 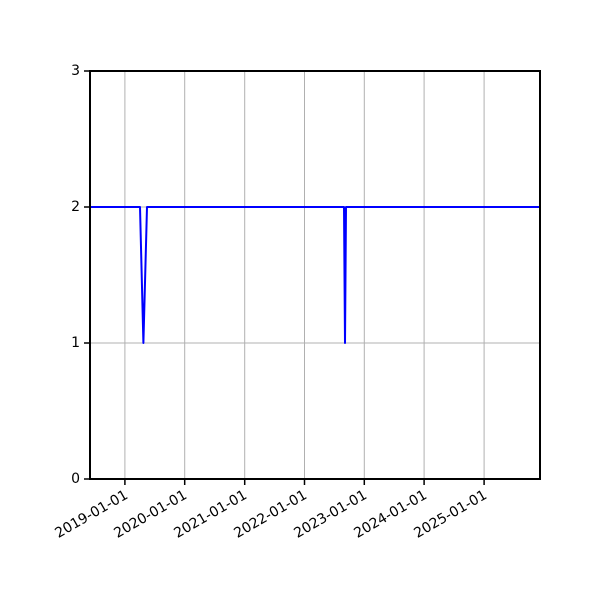 What do you see at coordinates (75, 343) in the screenshot?
I see `y-tick-label: 1` at bounding box center [75, 343].